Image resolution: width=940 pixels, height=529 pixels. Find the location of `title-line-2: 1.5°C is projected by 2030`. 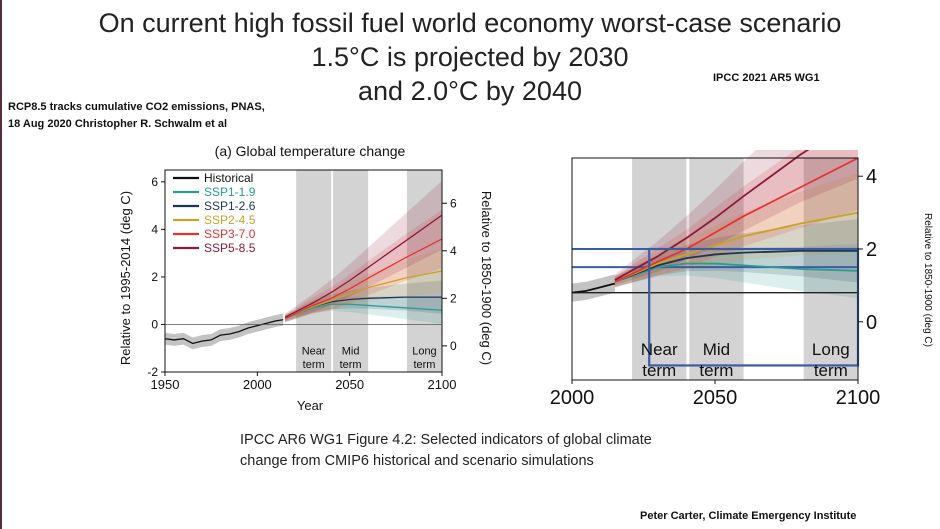

title-line-2: 1.5°C is projected by 2030 is located at coordinates (470, 57).